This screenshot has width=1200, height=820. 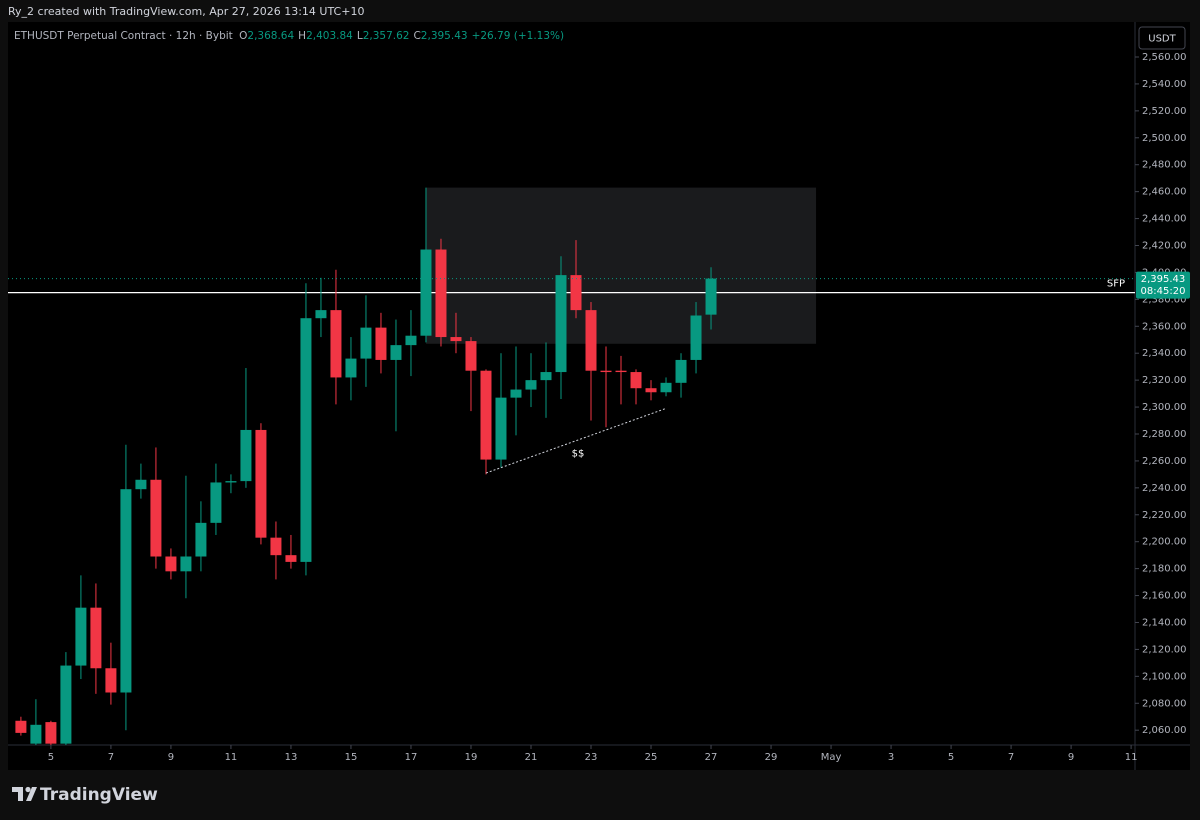 I want to click on x-tick-label: 19, so click(x=471, y=757).